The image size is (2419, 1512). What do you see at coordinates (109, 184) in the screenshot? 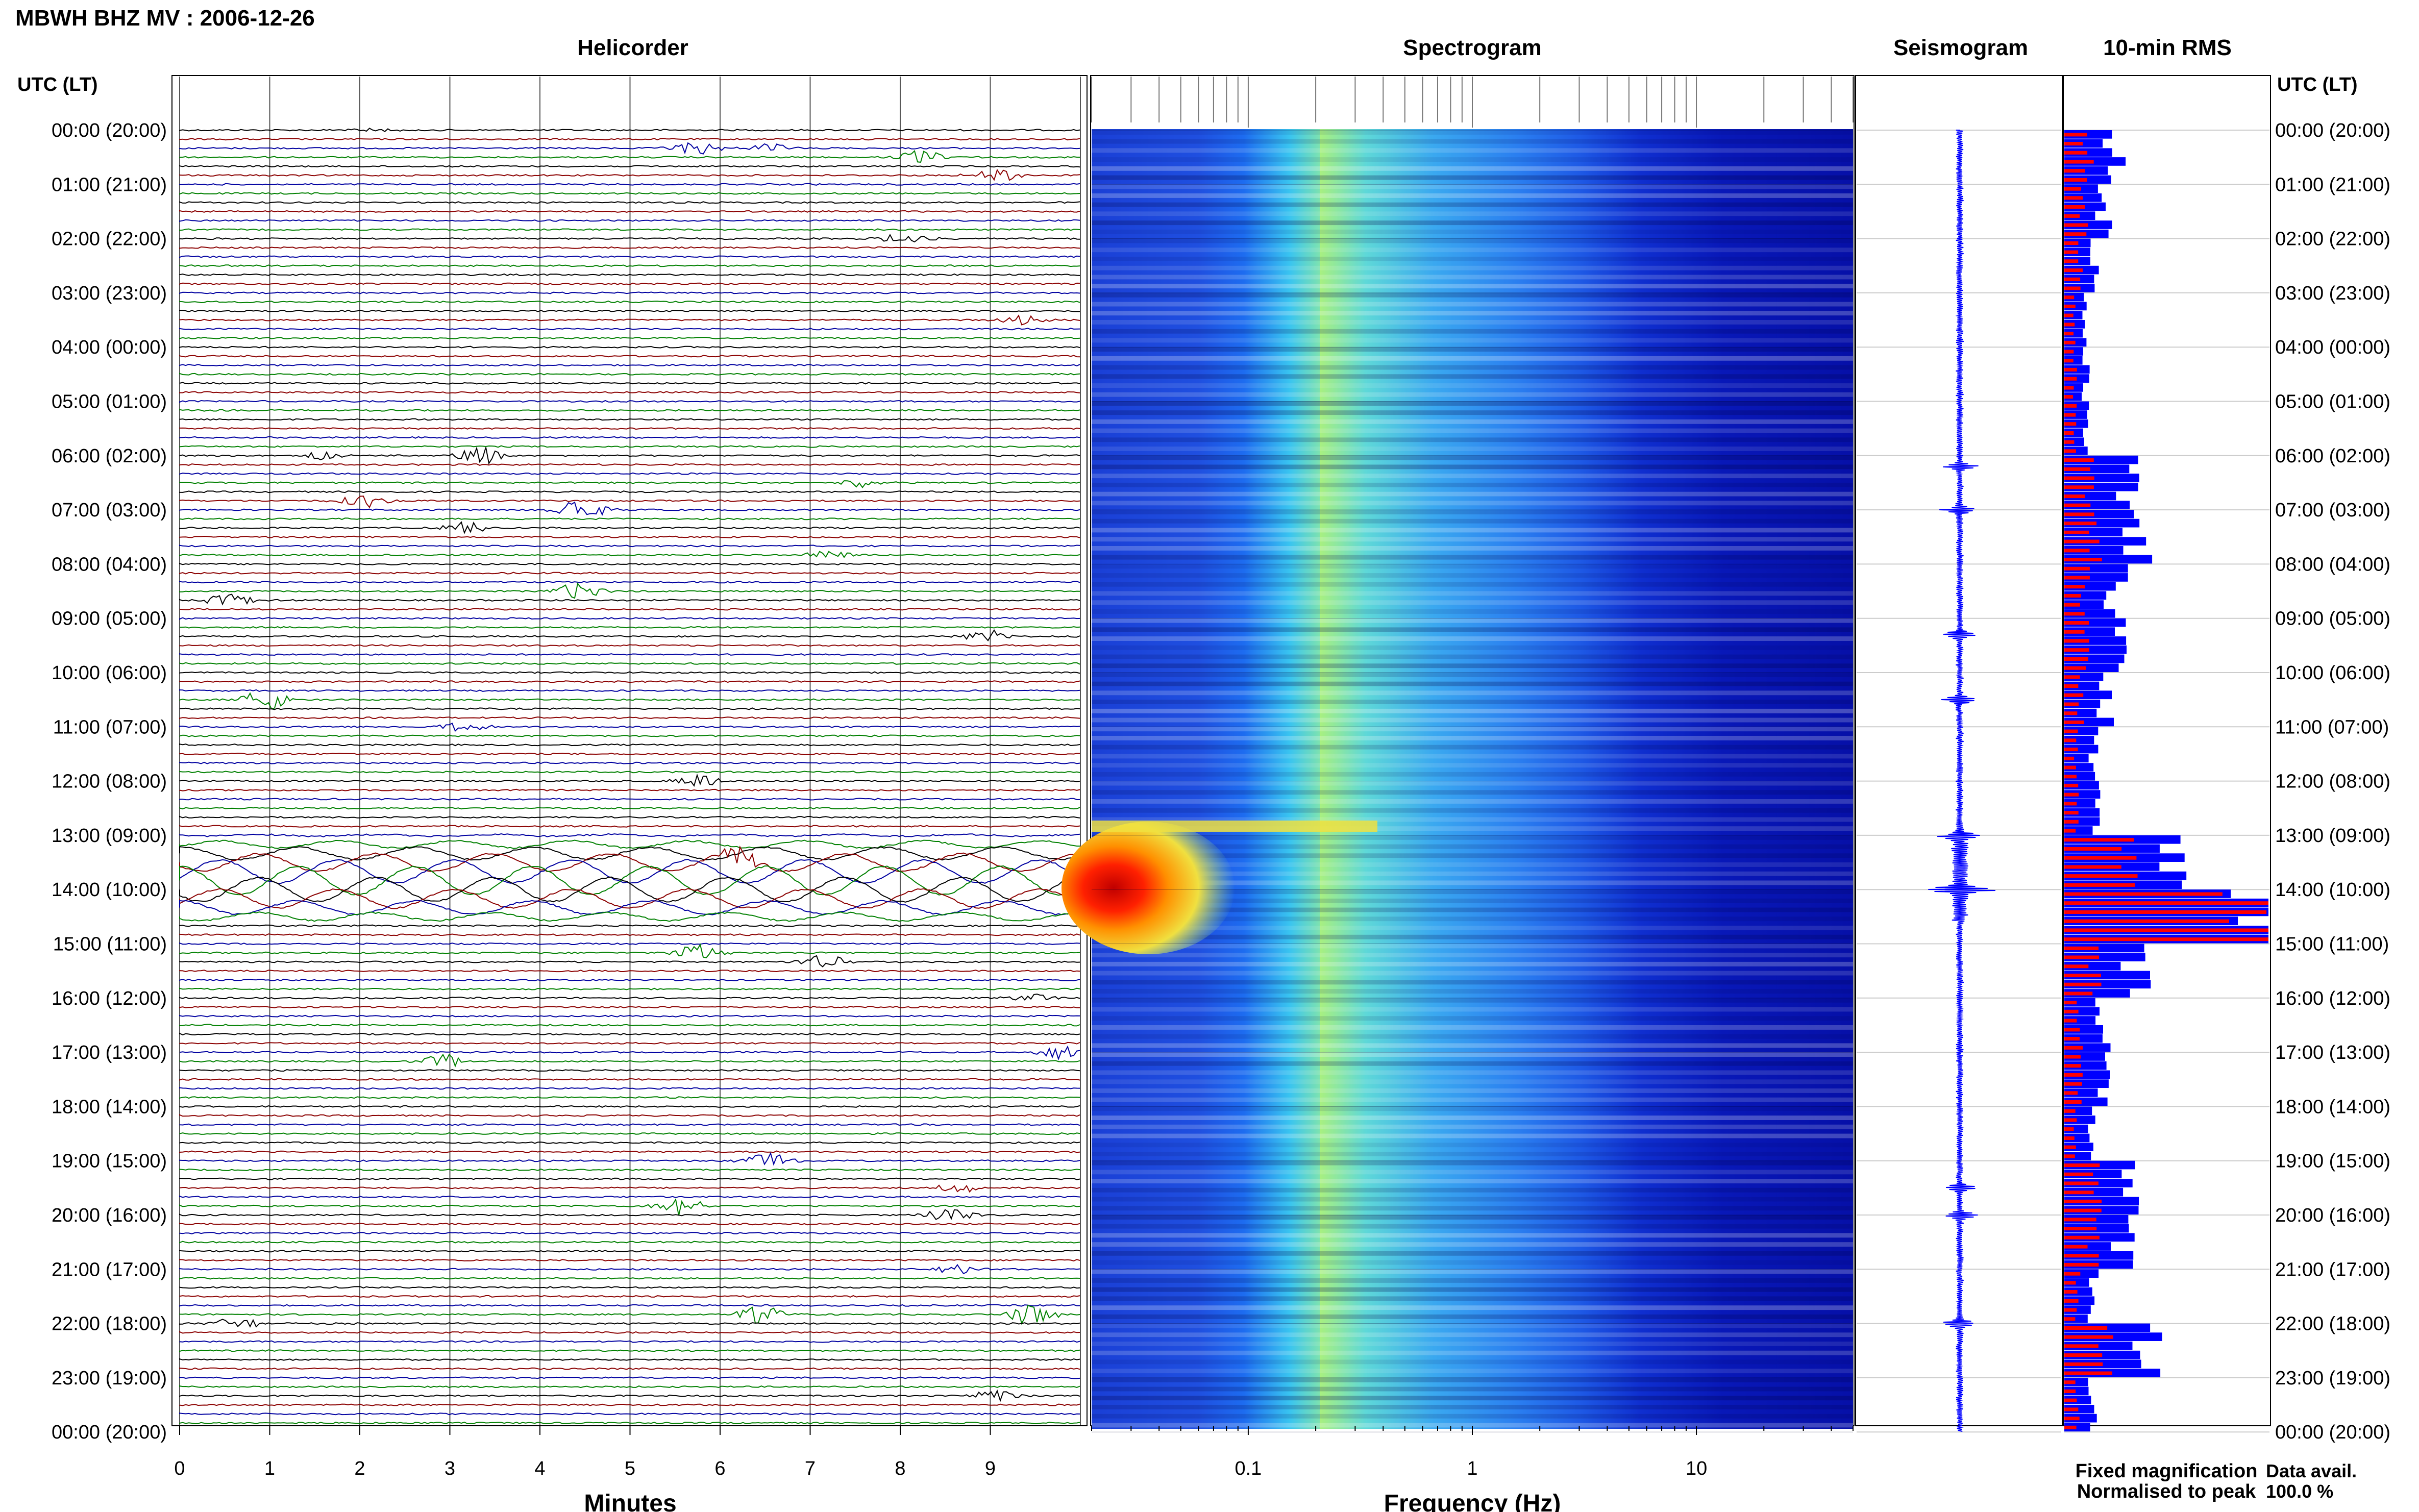
I see `time-label-left: 01:00 (21:00)` at bounding box center [109, 184].